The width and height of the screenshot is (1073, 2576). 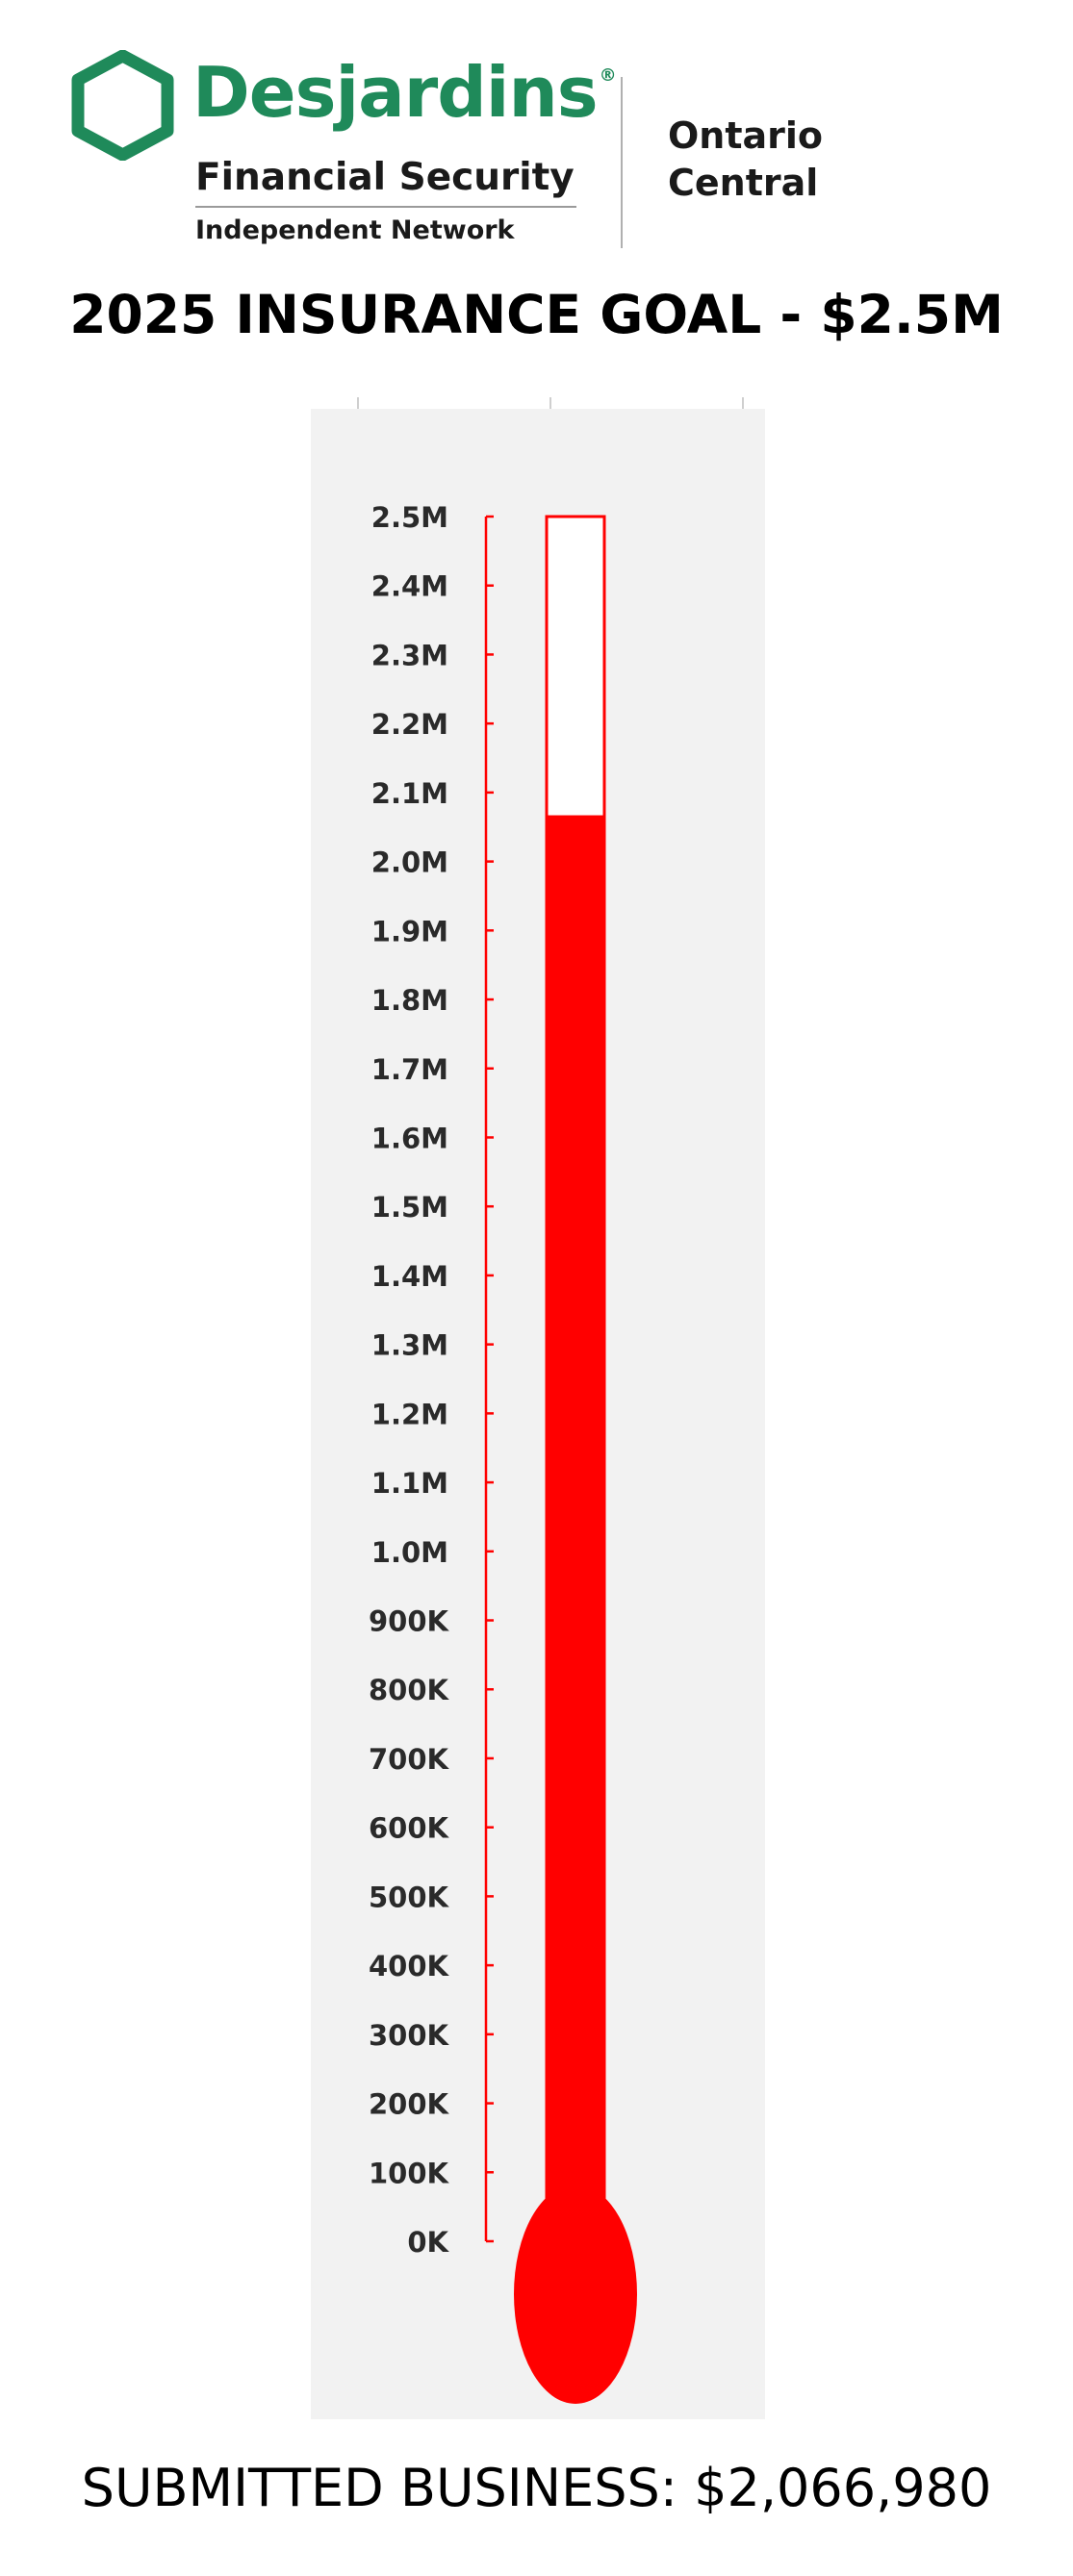 I want to click on brand-network: Independent Network, so click(x=355, y=230).